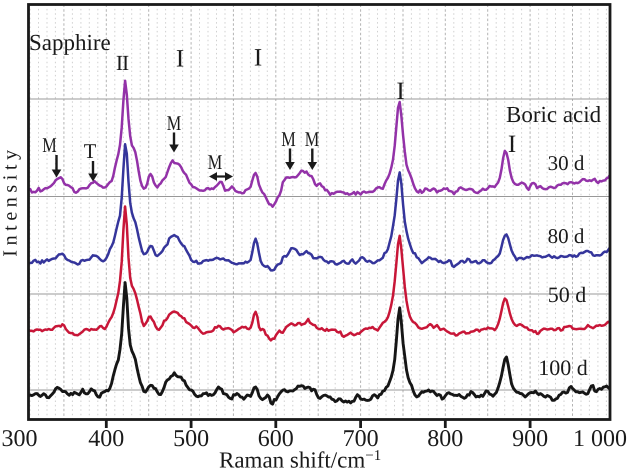  I want to click on svg-text: II, so click(122, 63).